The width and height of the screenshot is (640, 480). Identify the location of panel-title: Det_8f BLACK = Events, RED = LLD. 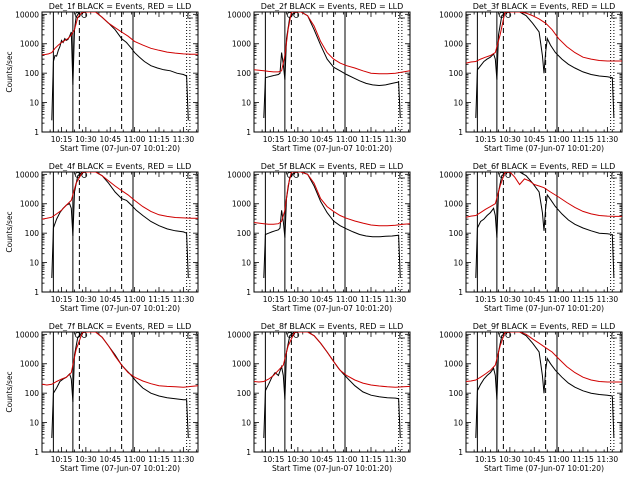
(332, 326).